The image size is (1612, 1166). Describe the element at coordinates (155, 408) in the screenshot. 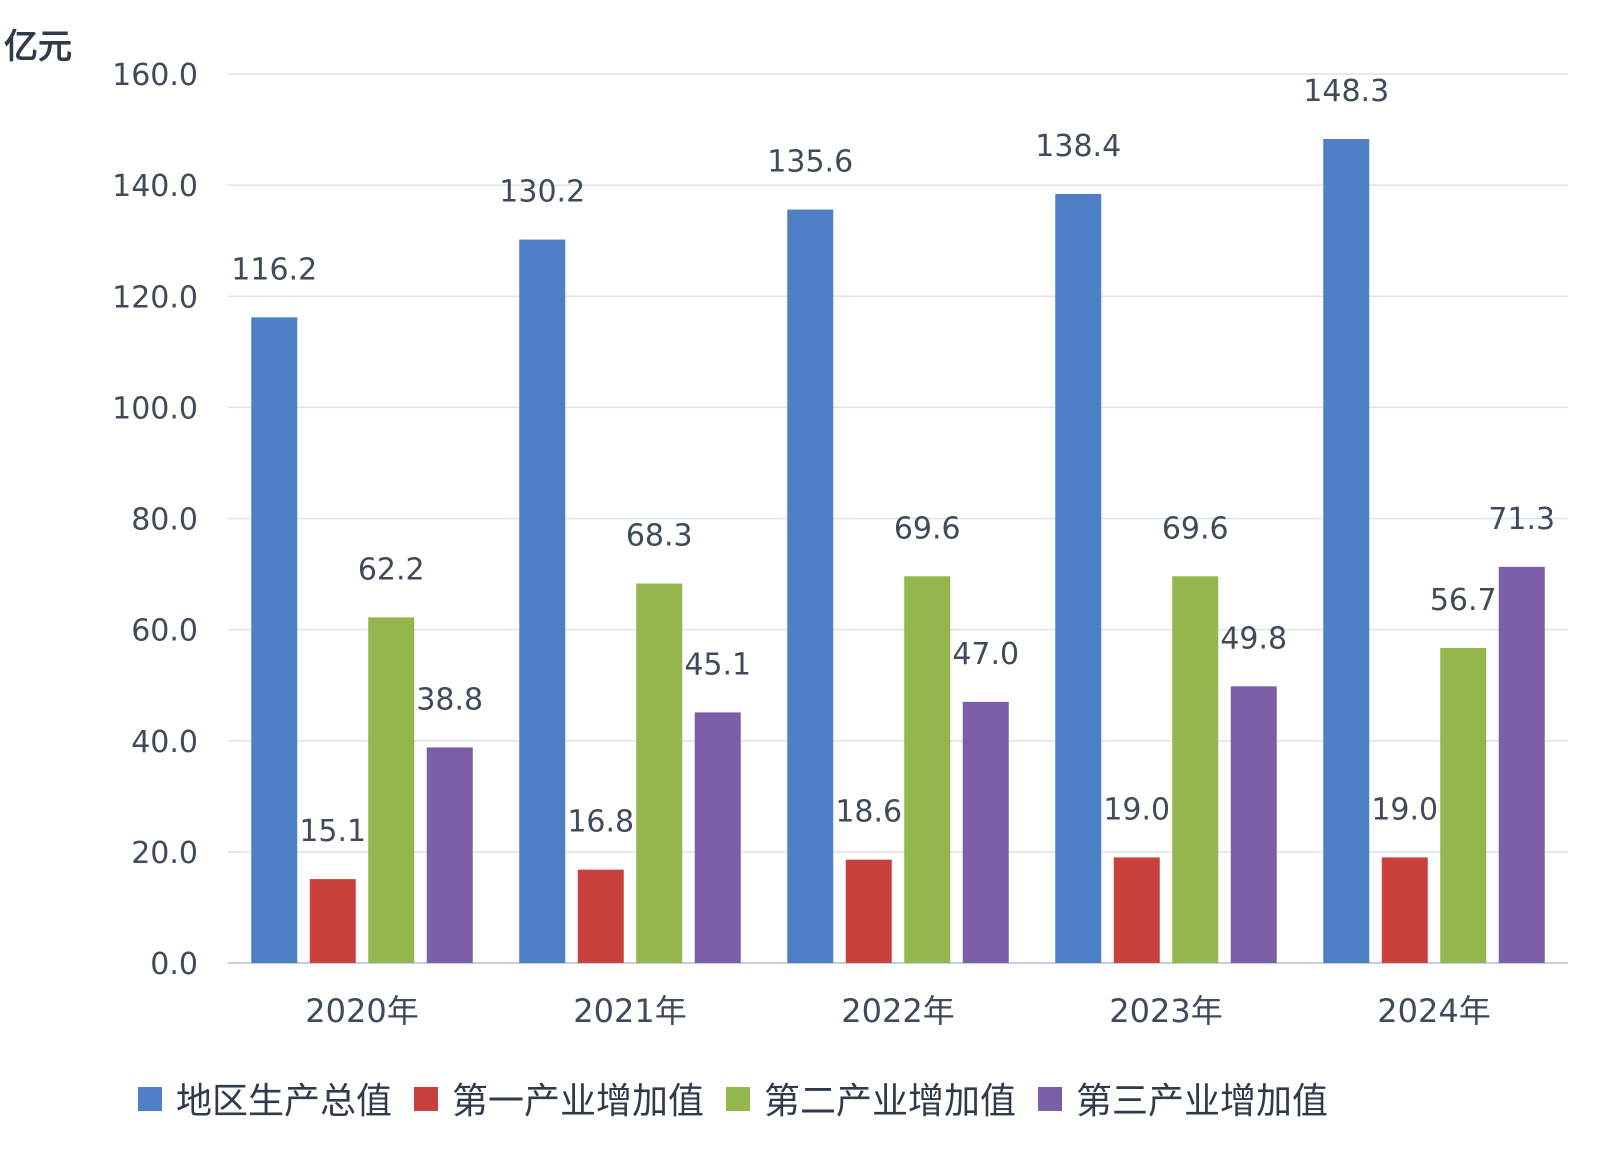

I see `y-tick-label: 100.0` at that location.